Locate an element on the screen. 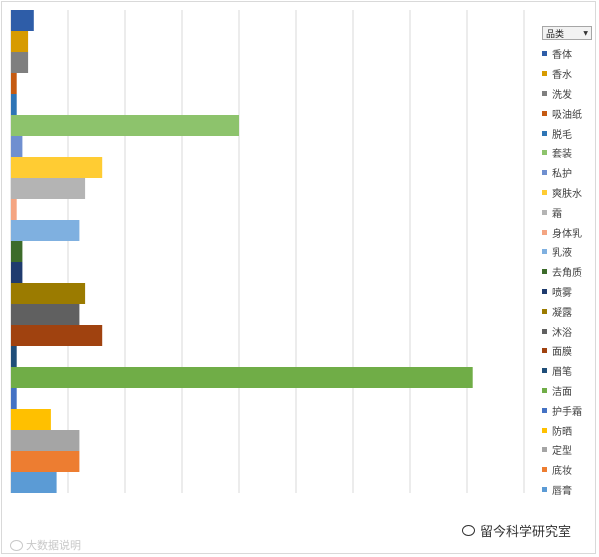  chevron-down-icon: ▼ is located at coordinates (585, 33).